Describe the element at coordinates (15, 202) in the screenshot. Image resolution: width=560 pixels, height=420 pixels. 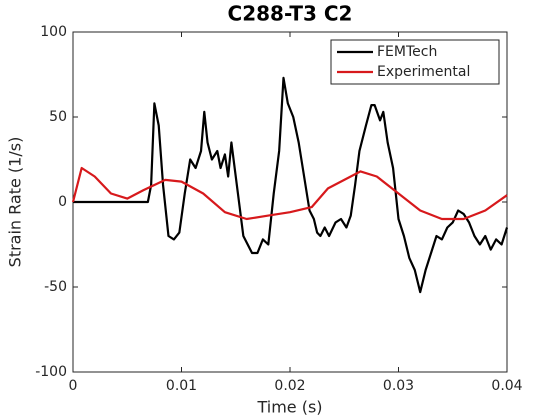
I see `y-axis-label: Strain Rate (1/s)` at that location.